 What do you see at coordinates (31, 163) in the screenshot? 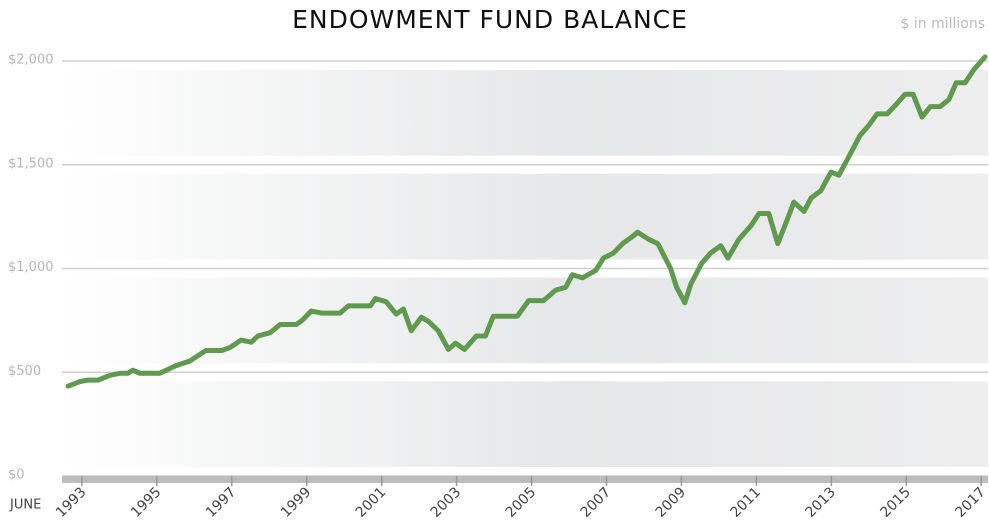
I see `y-tick-label: $1,500` at bounding box center [31, 163].